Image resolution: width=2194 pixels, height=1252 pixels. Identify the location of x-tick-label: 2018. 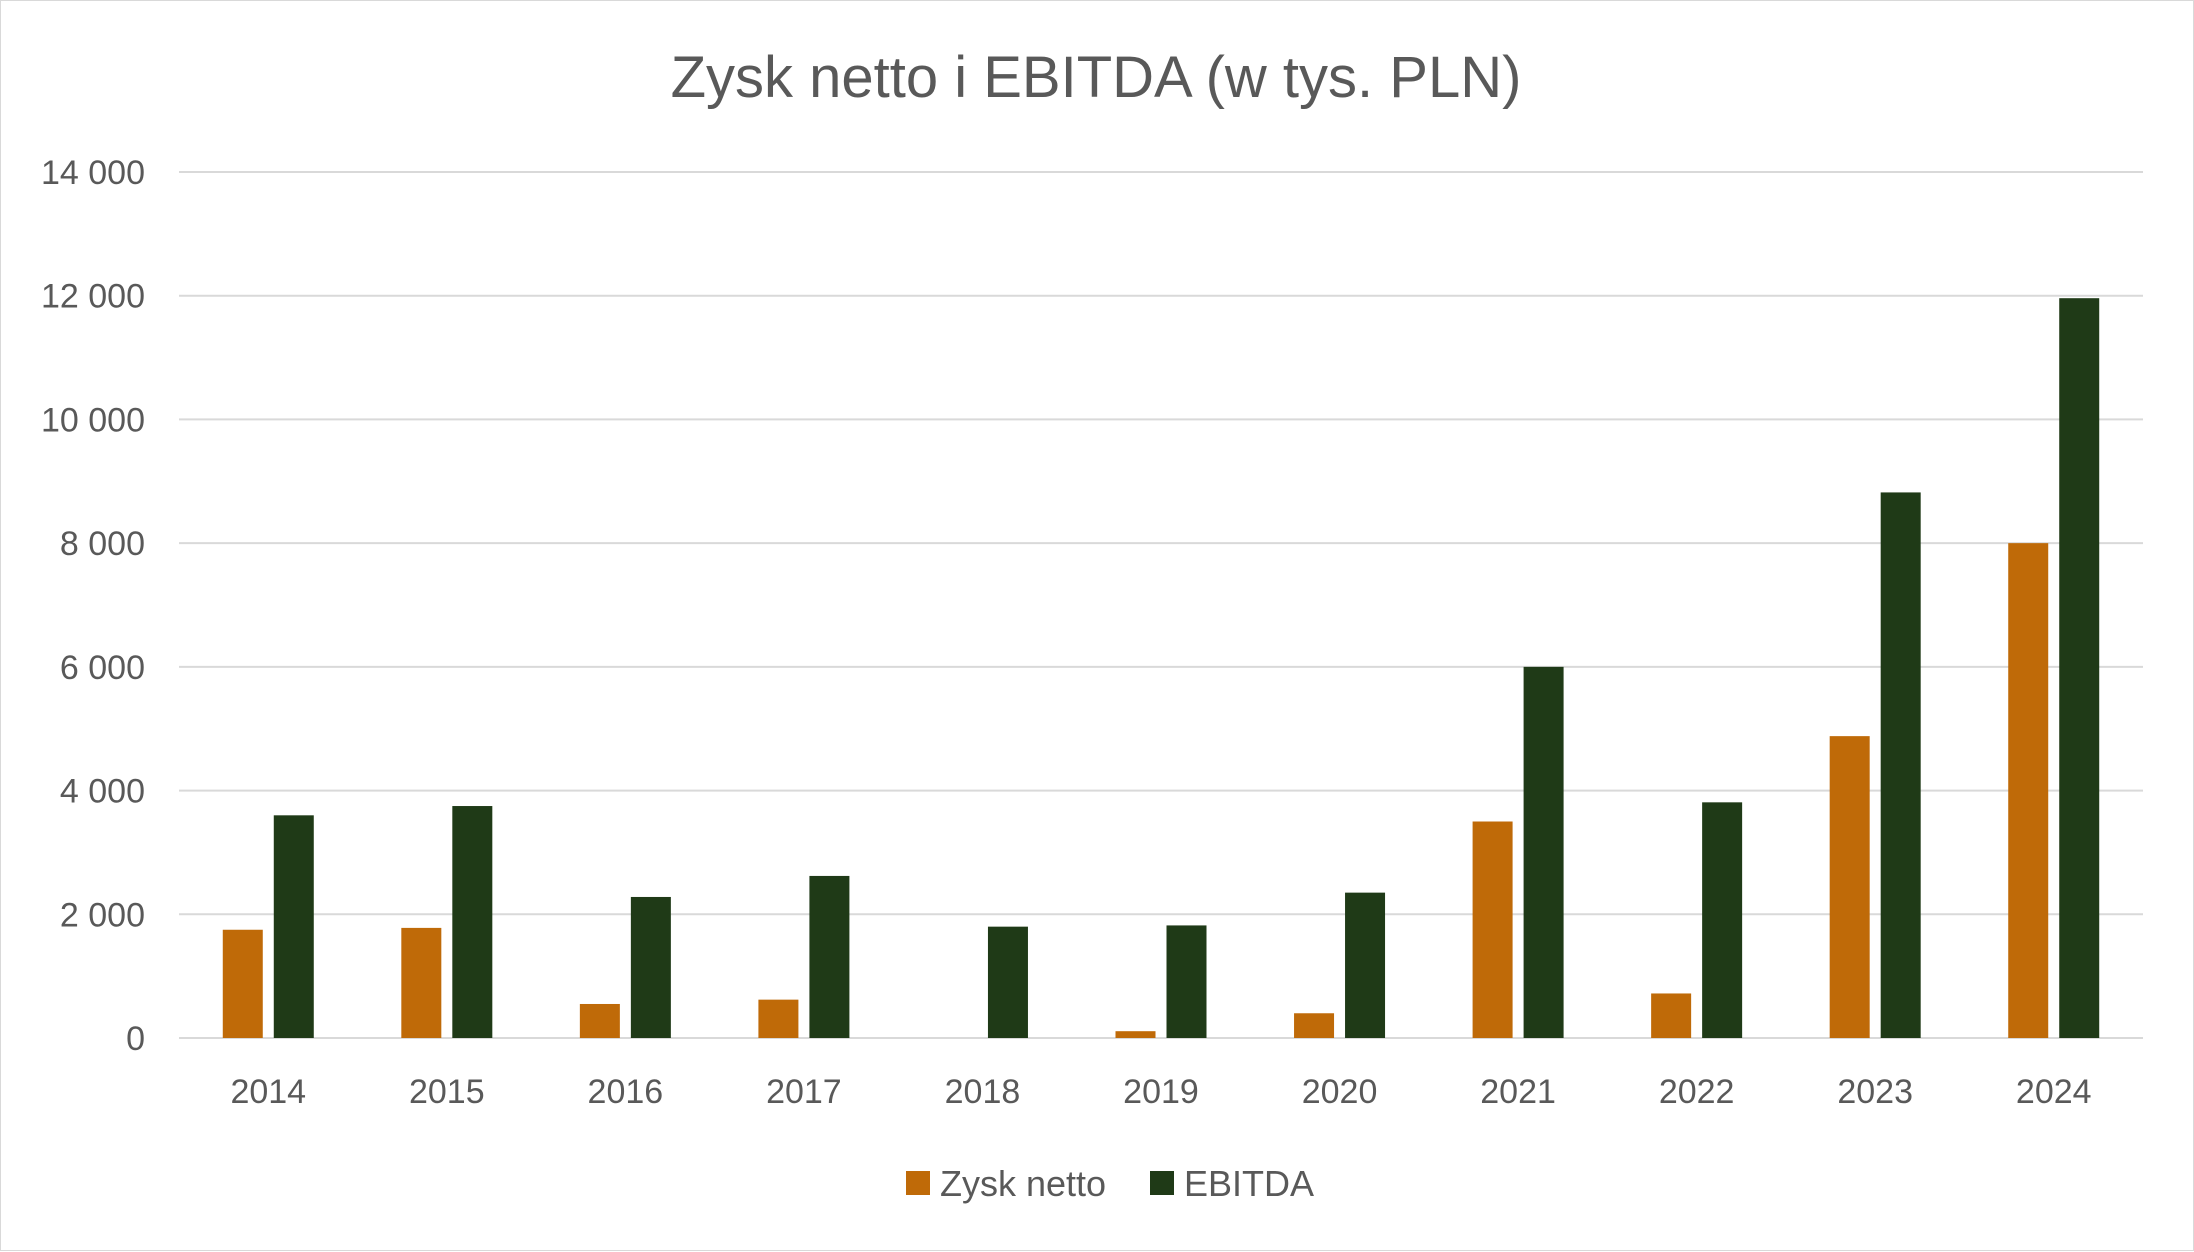
(983, 1092).